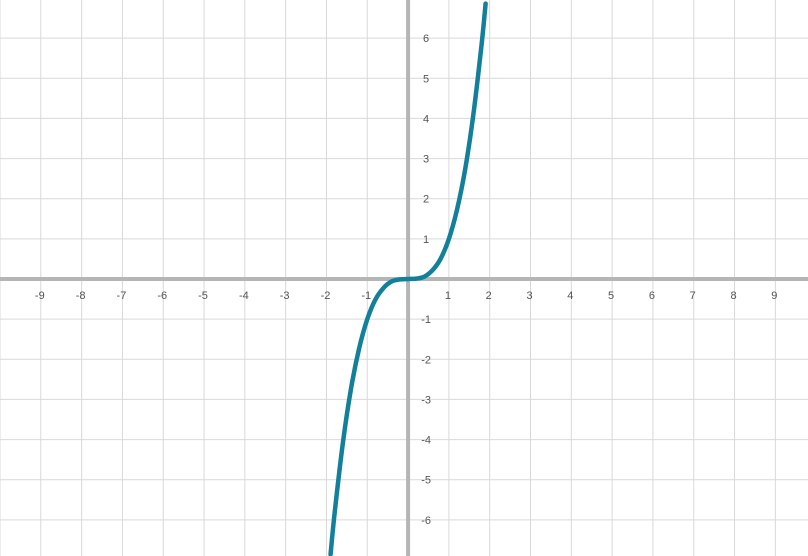  I want to click on x-tick-label: 1, so click(448, 296).